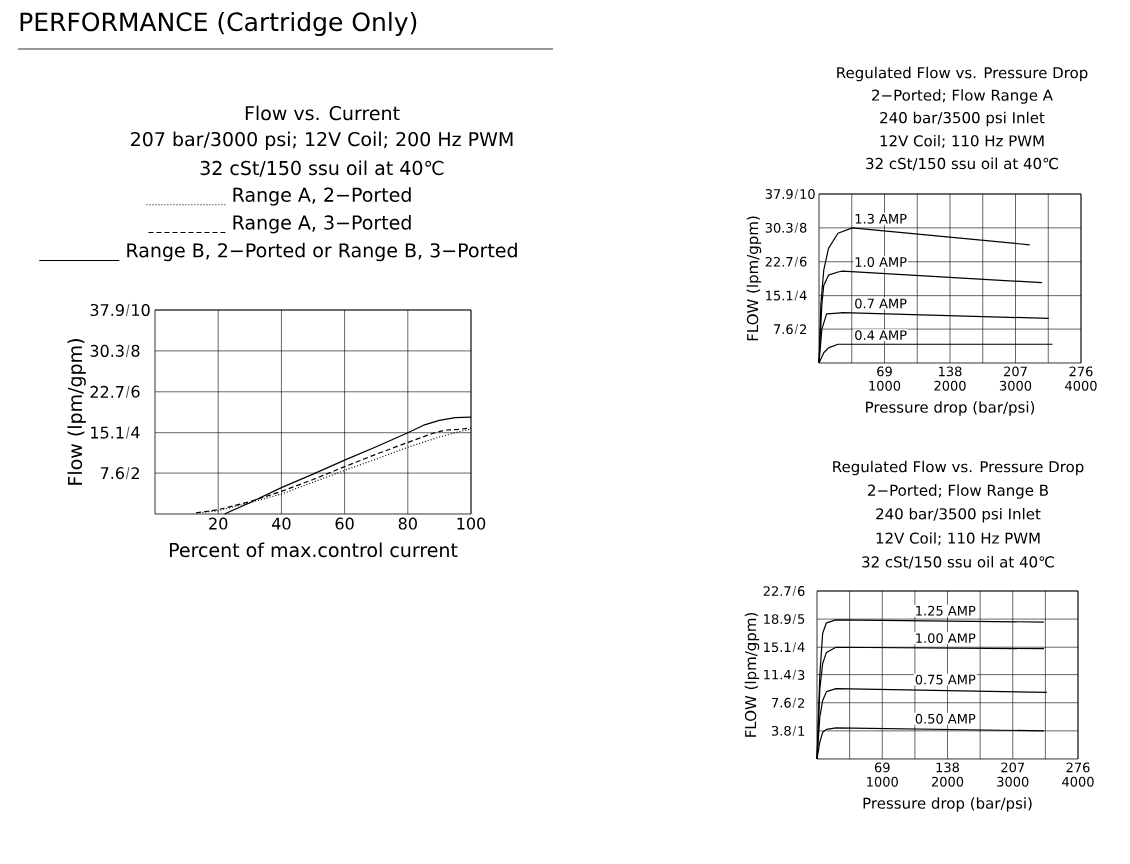 The width and height of the screenshot is (1130, 864). Describe the element at coordinates (322, 252) in the screenshot. I see `legend-label: Range B, 2−Ported or Range B, 3−Ported` at that location.